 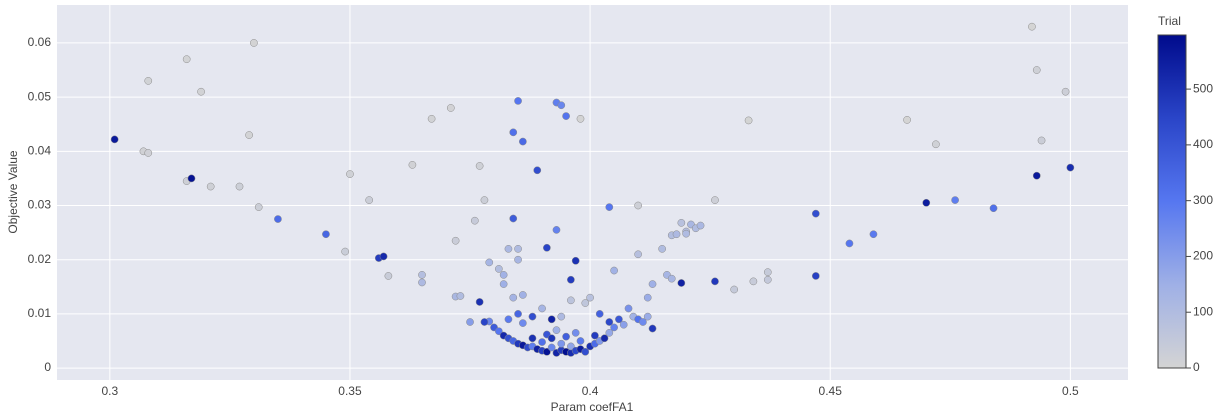 What do you see at coordinates (40, 313) in the screenshot?
I see `y-tick-label: 0.01` at bounding box center [40, 313].